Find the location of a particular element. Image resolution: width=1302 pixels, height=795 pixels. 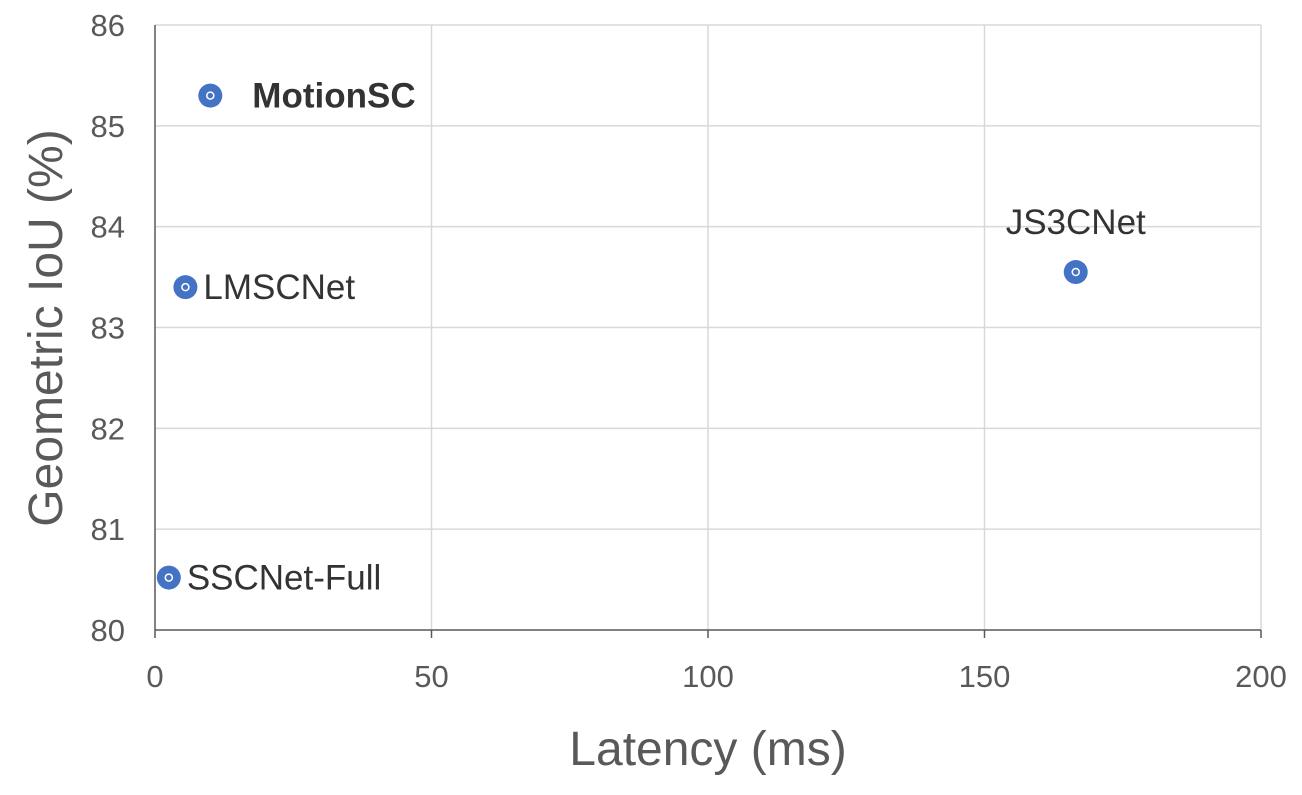

x-tick-label: 0 is located at coordinates (154, 676).